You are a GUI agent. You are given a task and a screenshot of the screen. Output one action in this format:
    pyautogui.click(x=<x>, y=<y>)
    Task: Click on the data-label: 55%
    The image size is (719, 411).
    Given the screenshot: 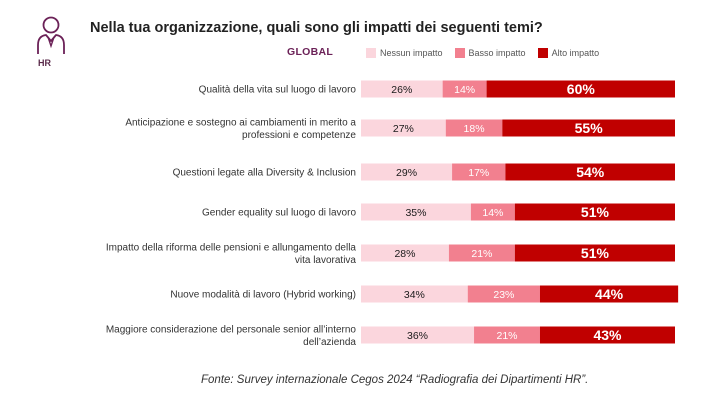 What is the action you would take?
    pyautogui.click(x=589, y=128)
    